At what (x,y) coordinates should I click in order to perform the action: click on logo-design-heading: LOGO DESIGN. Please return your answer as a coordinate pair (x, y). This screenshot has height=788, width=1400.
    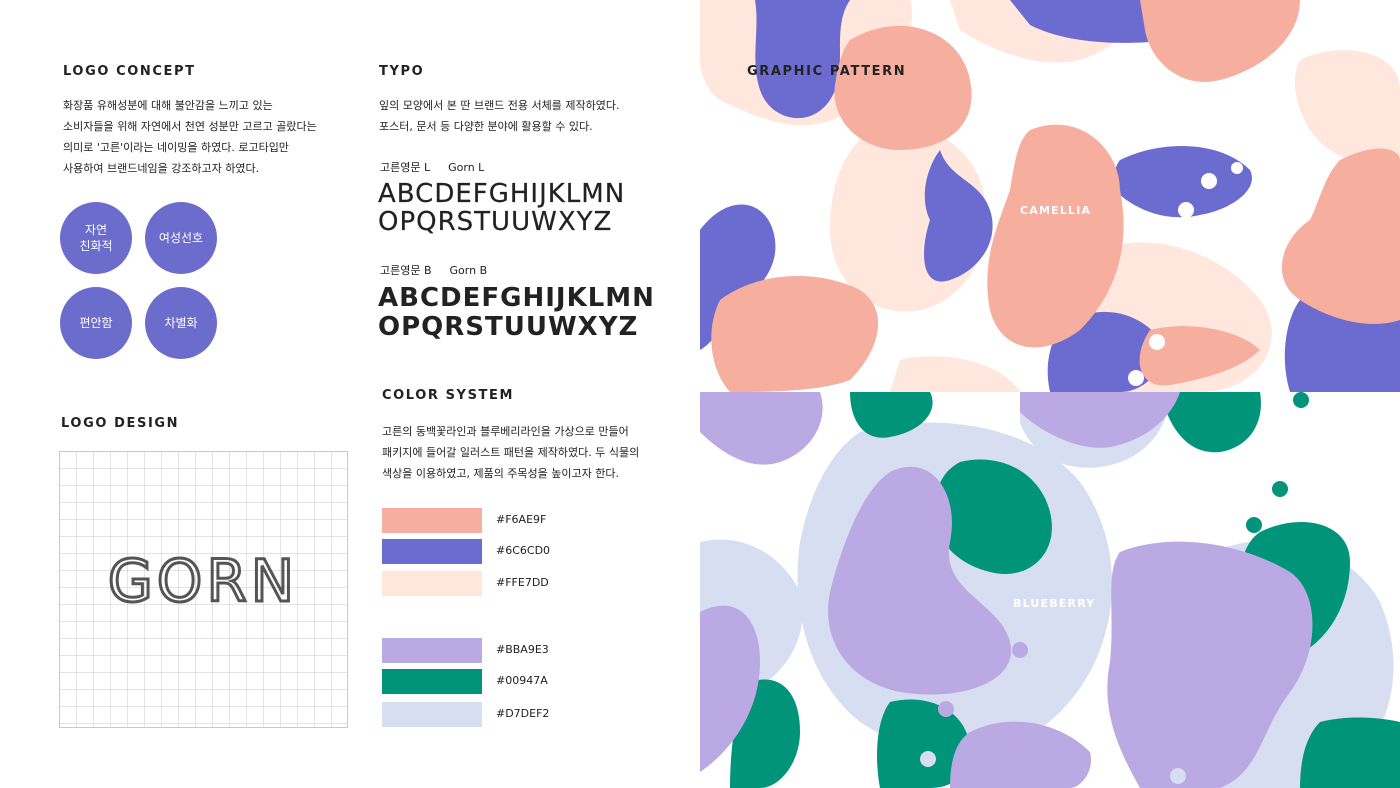
    Looking at the image, I should click on (120, 423).